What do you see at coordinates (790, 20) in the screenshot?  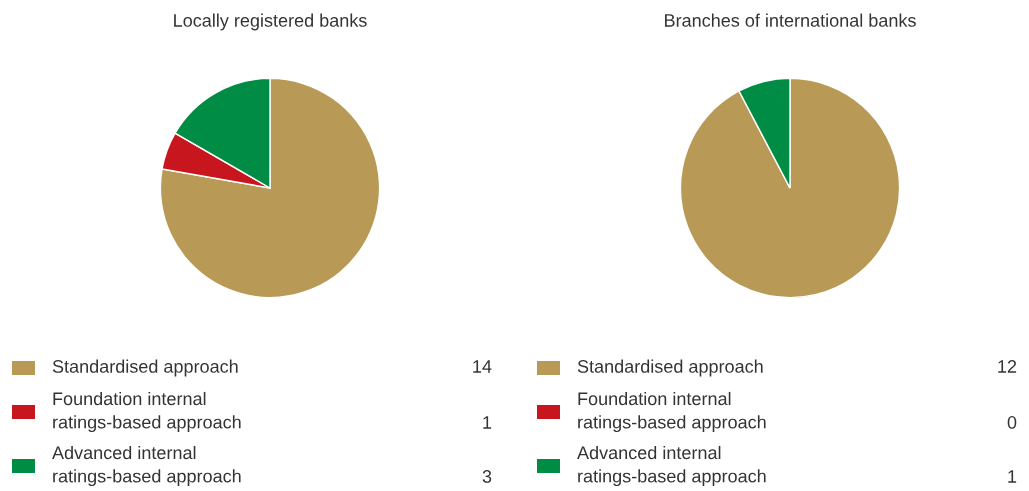 I see `chart-title: Branches of international banks` at bounding box center [790, 20].